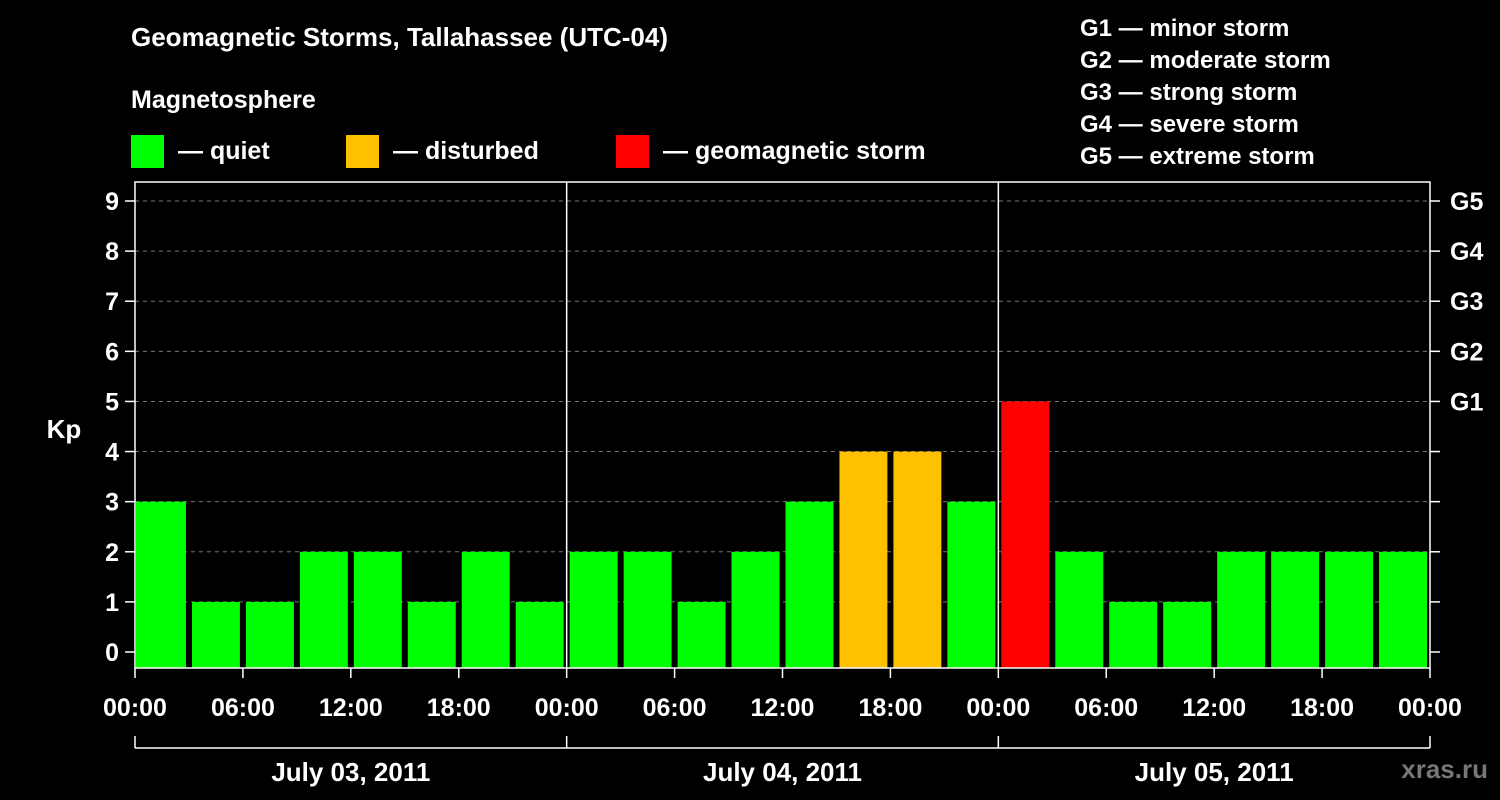 The width and height of the screenshot is (1500, 800). What do you see at coordinates (147, 151) in the screenshot?
I see `quiet-swatch` at bounding box center [147, 151].